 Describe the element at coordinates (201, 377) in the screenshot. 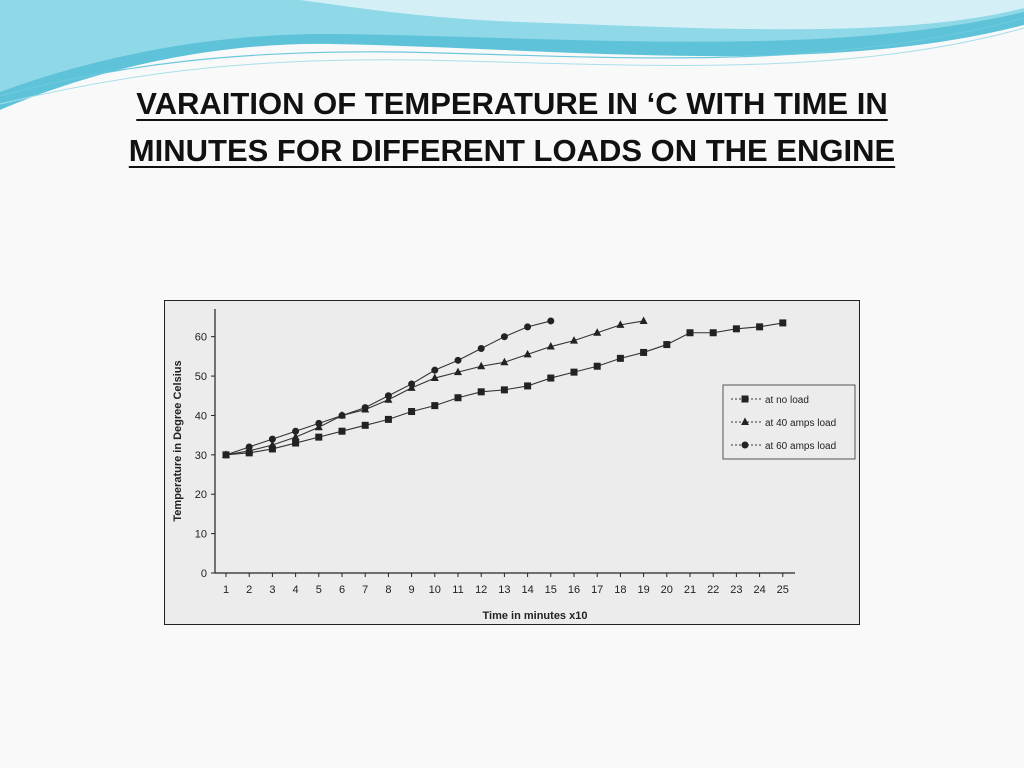

I see `y-tick-label: 50` at that location.